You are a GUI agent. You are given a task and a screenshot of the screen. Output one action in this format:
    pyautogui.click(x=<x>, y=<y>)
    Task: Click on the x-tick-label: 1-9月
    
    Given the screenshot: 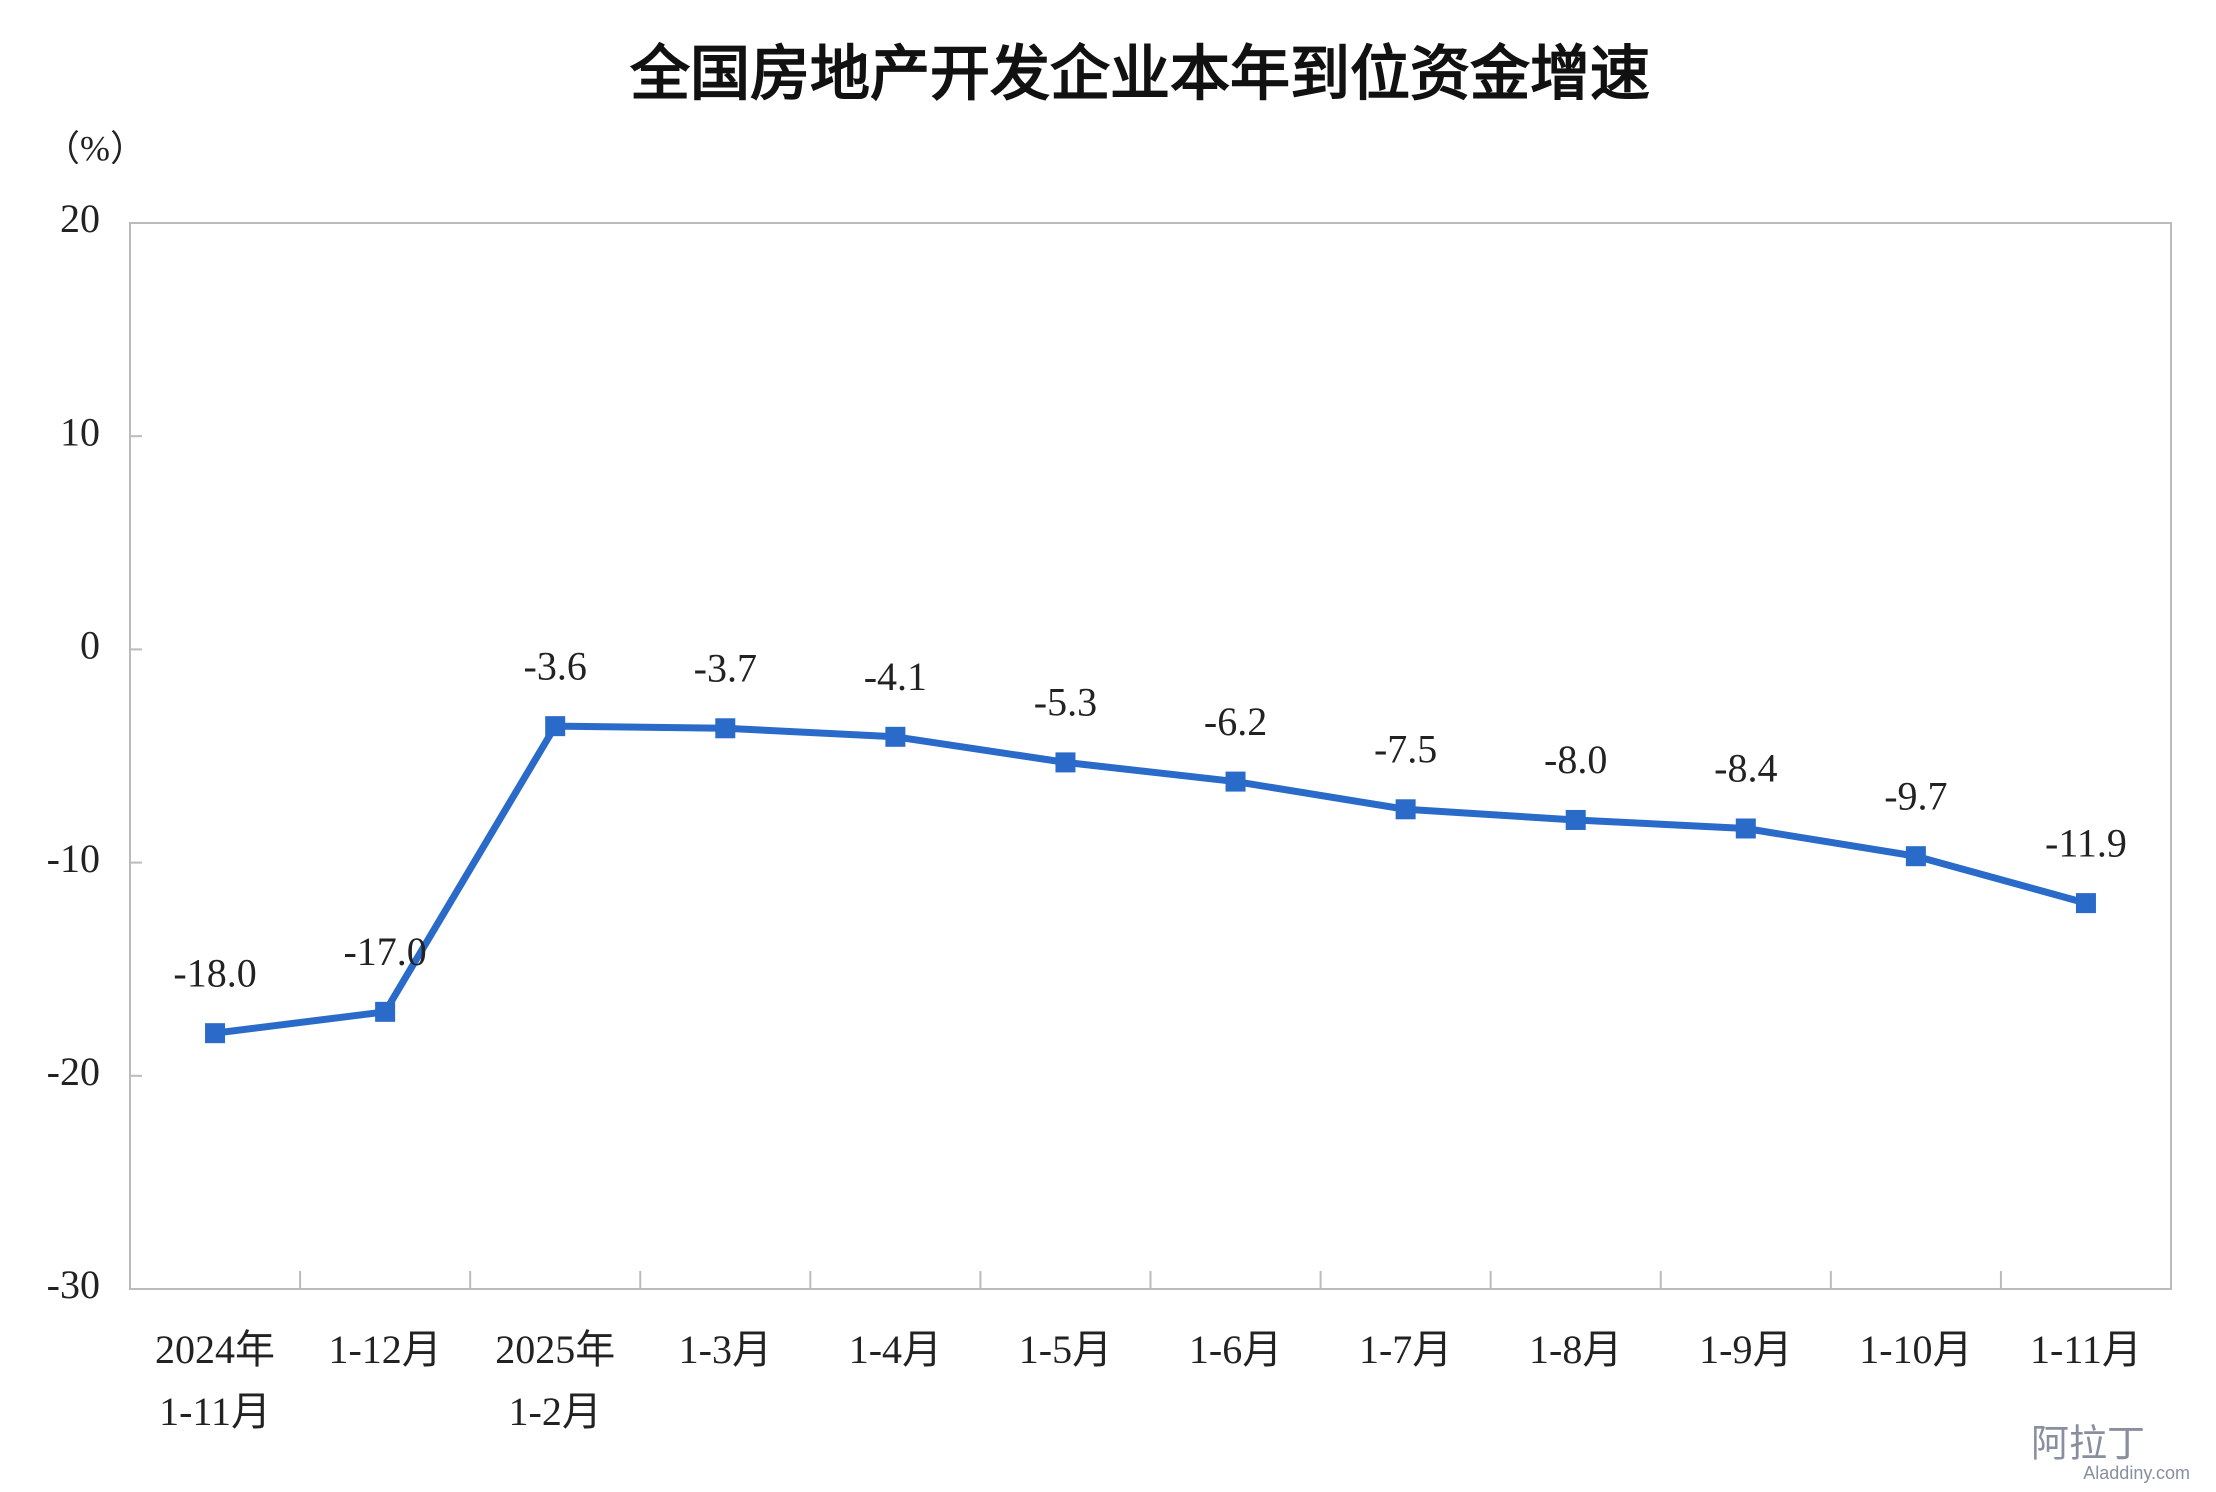 What is the action you would take?
    pyautogui.click(x=1745, y=1349)
    